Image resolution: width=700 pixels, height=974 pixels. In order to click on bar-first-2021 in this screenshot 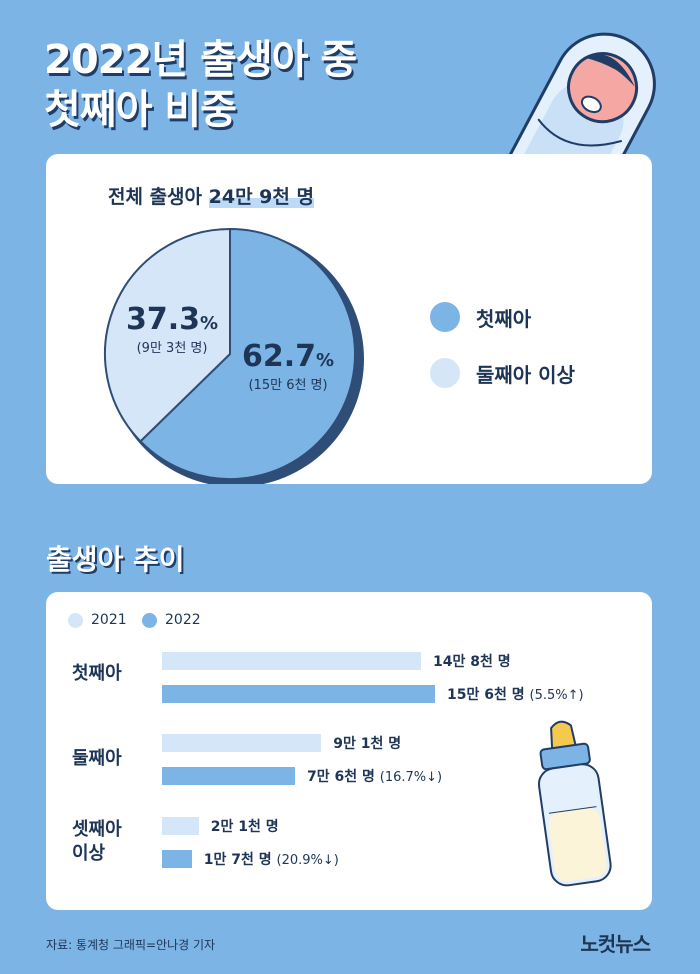, I will do `click(291, 661)`.